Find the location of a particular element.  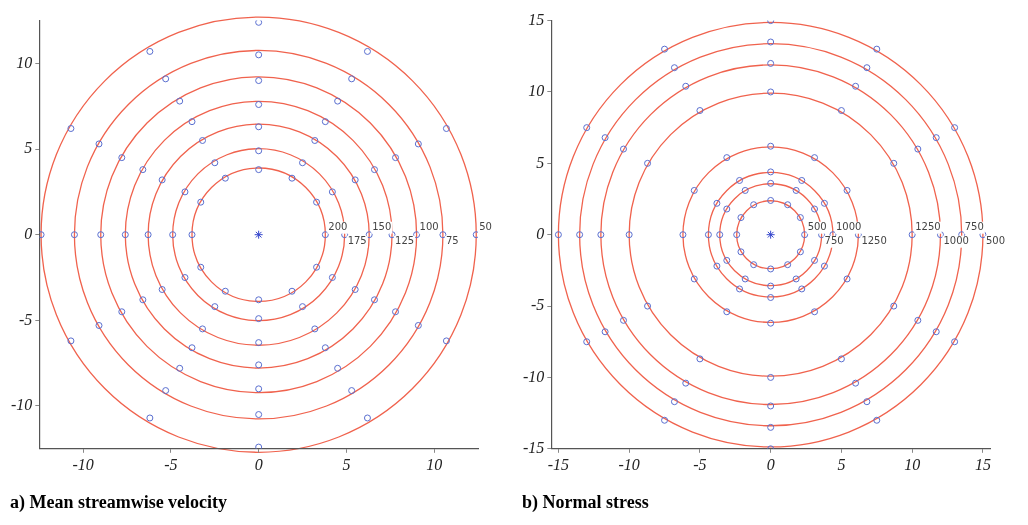

annotation: 50 is located at coordinates (485, 227).